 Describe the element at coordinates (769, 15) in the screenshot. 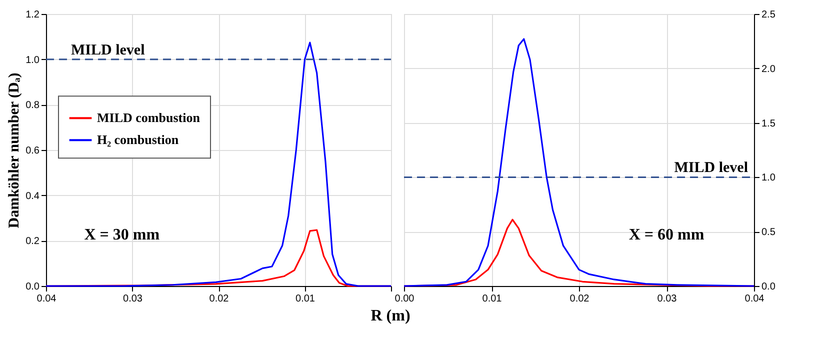

I see `y2-tick-label: 2.5` at that location.